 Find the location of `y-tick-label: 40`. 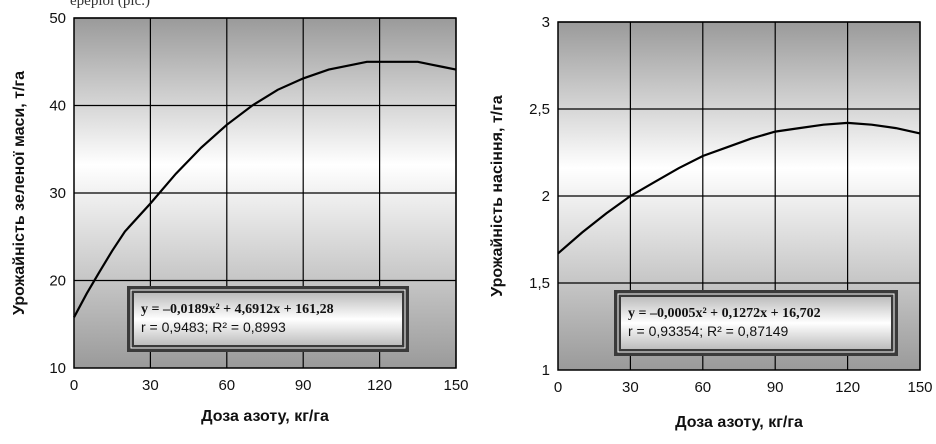

y-tick-label: 40 is located at coordinates (57, 106).